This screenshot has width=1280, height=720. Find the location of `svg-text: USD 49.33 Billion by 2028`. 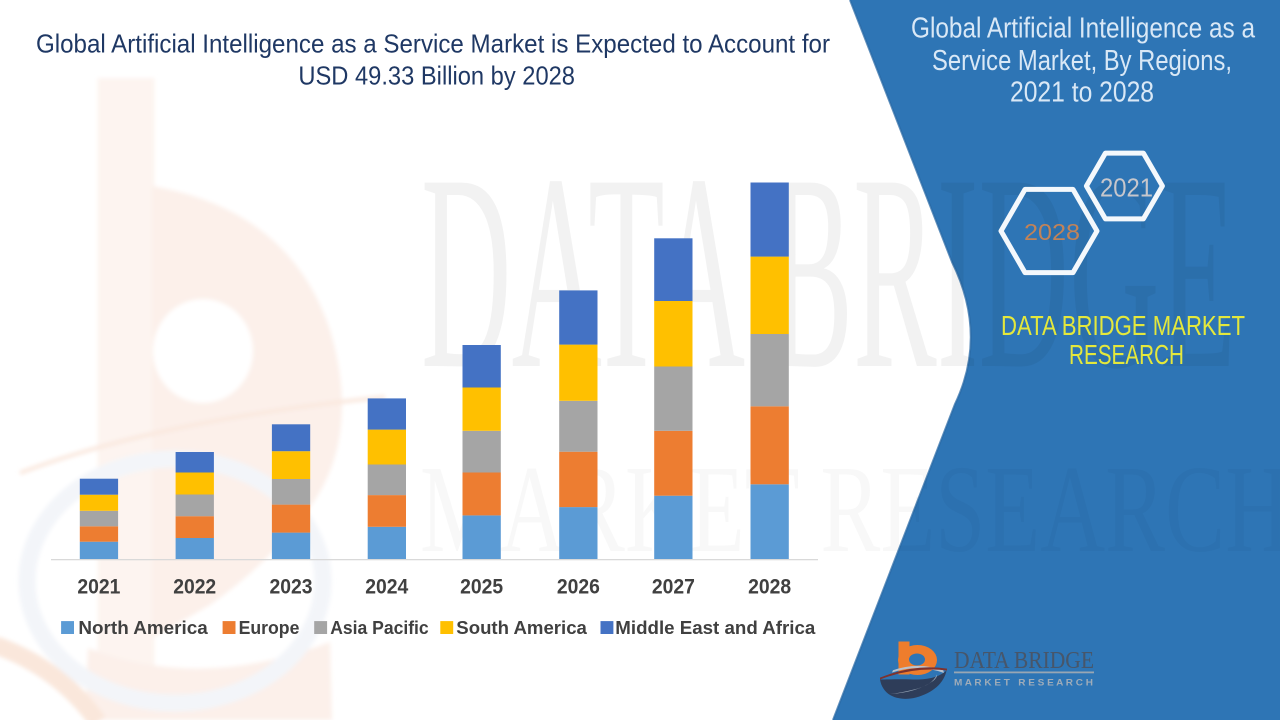

svg-text: USD 49.33 Billion by 2028 is located at coordinates (436, 75).